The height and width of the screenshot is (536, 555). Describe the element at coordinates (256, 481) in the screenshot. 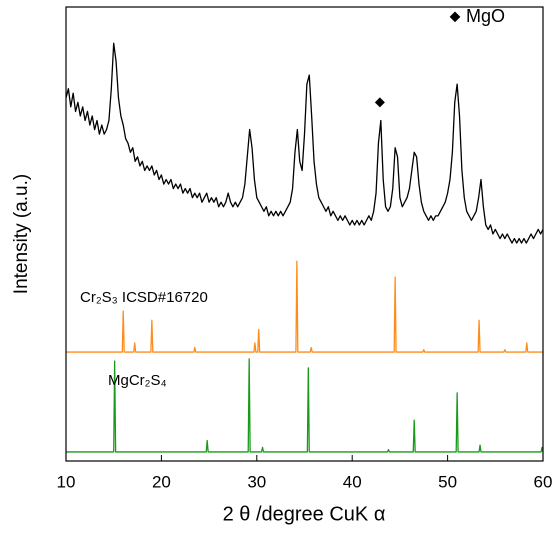

I see `x-tick-label: 30` at that location.